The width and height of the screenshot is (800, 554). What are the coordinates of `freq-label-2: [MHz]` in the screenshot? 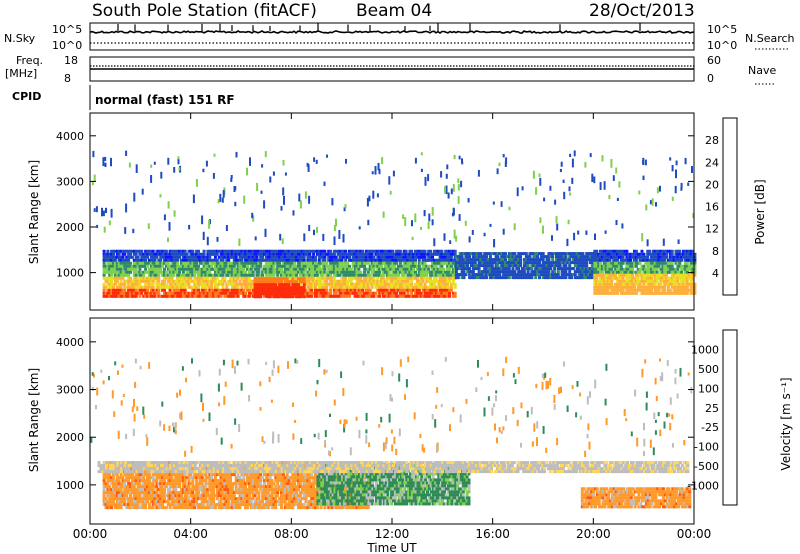 It's located at (21, 73).